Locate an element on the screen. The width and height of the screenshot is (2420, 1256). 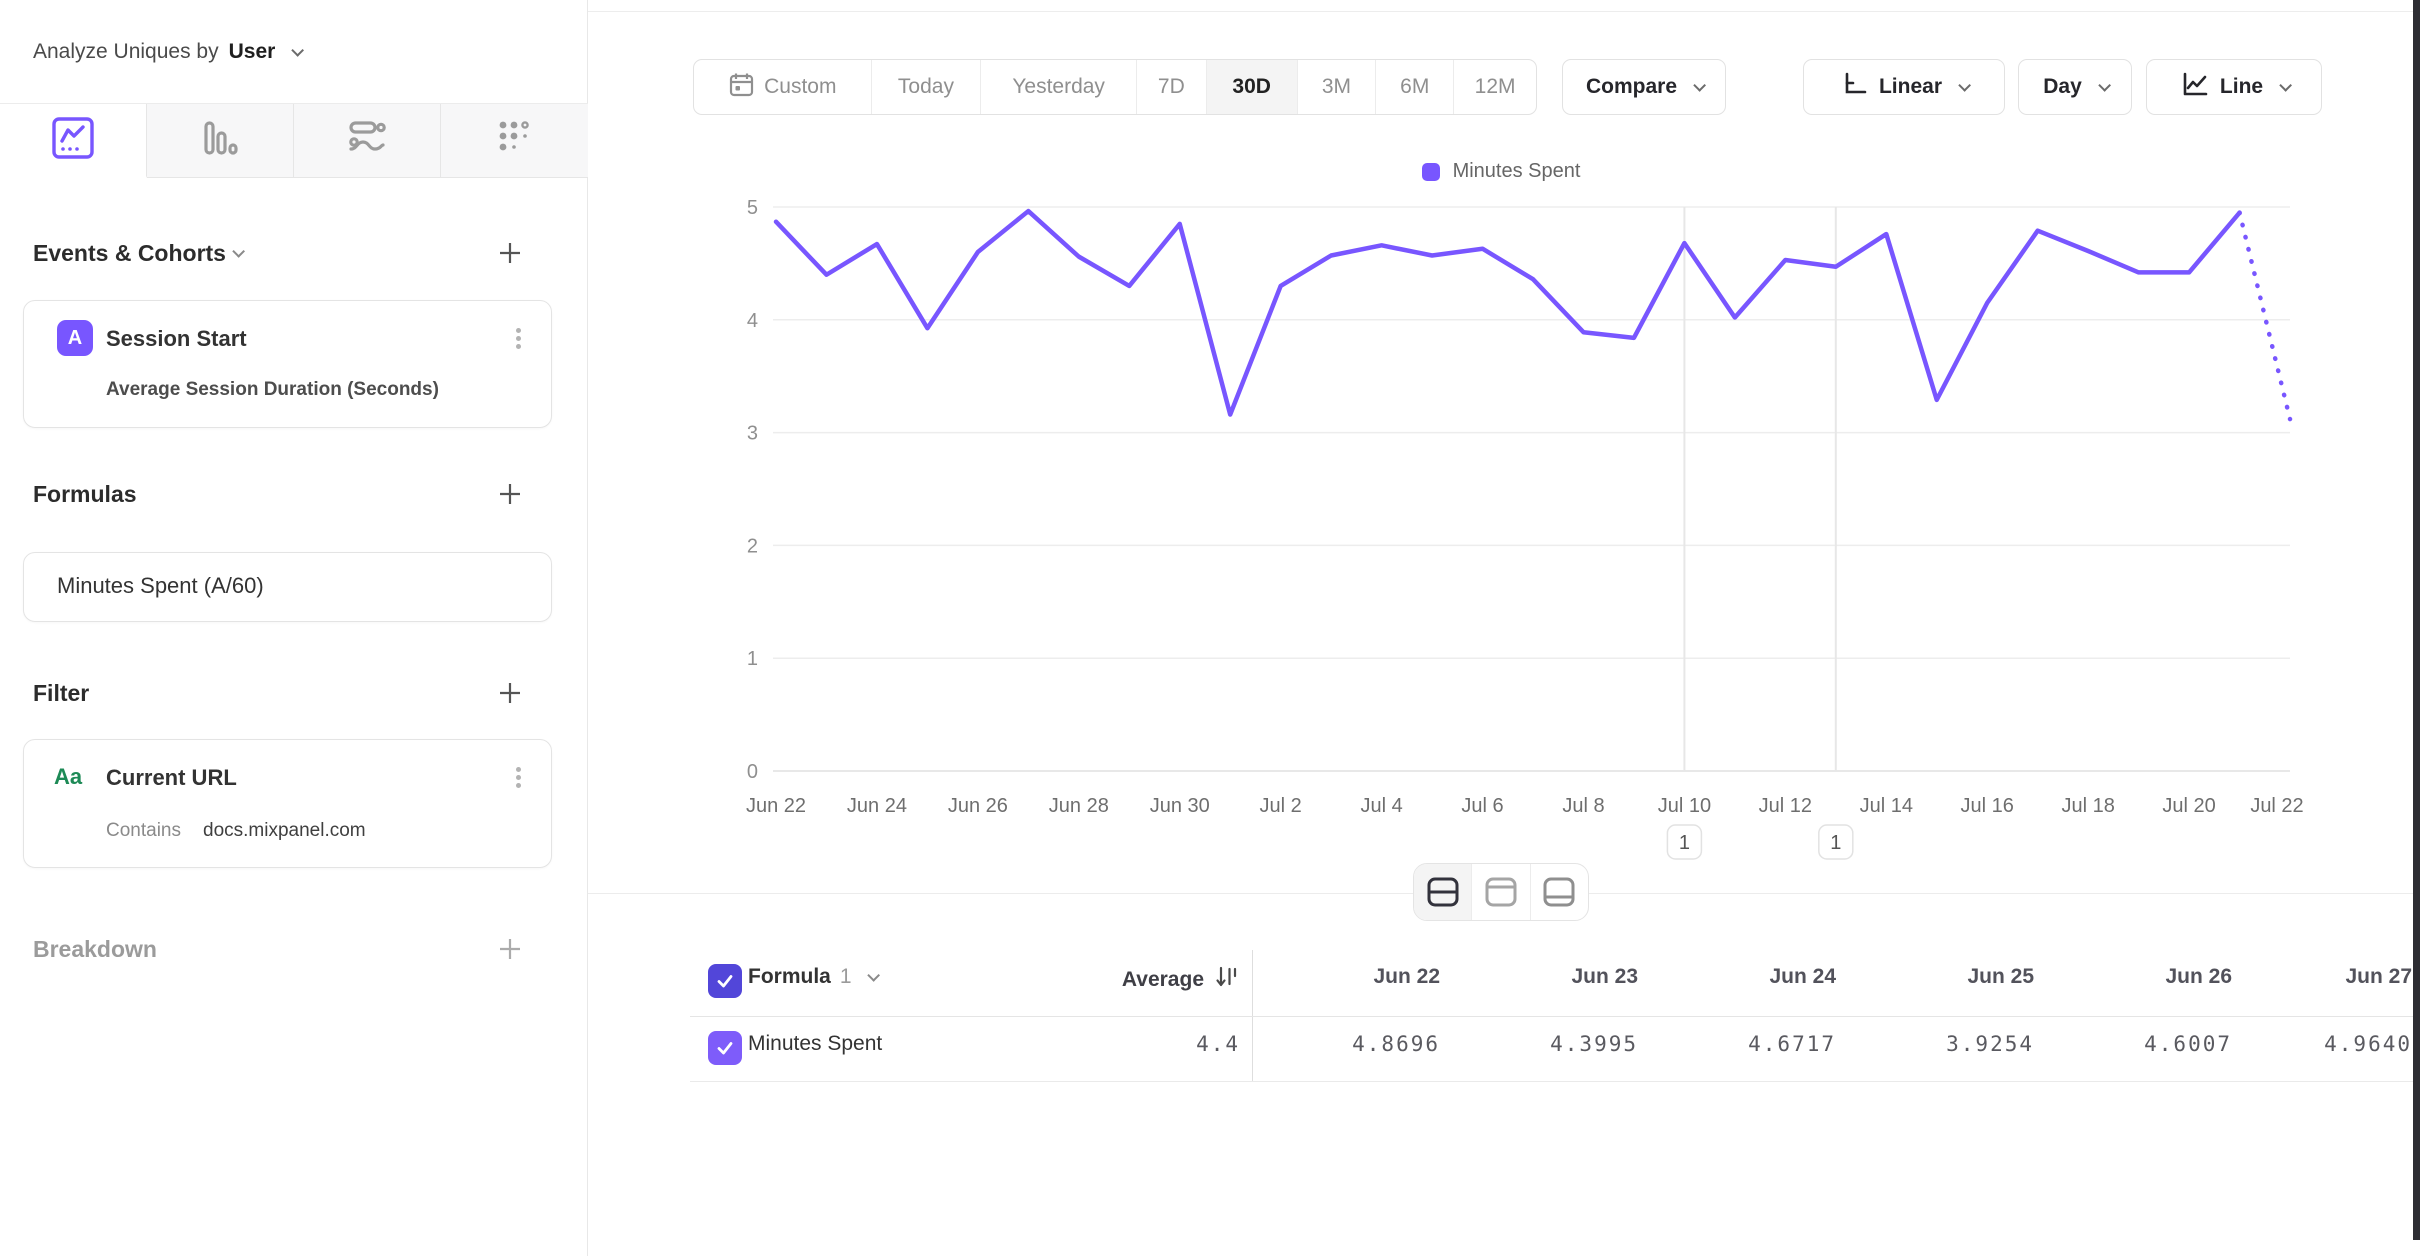
formula-header-dropdown: Formula 1 is located at coordinates (814, 977).